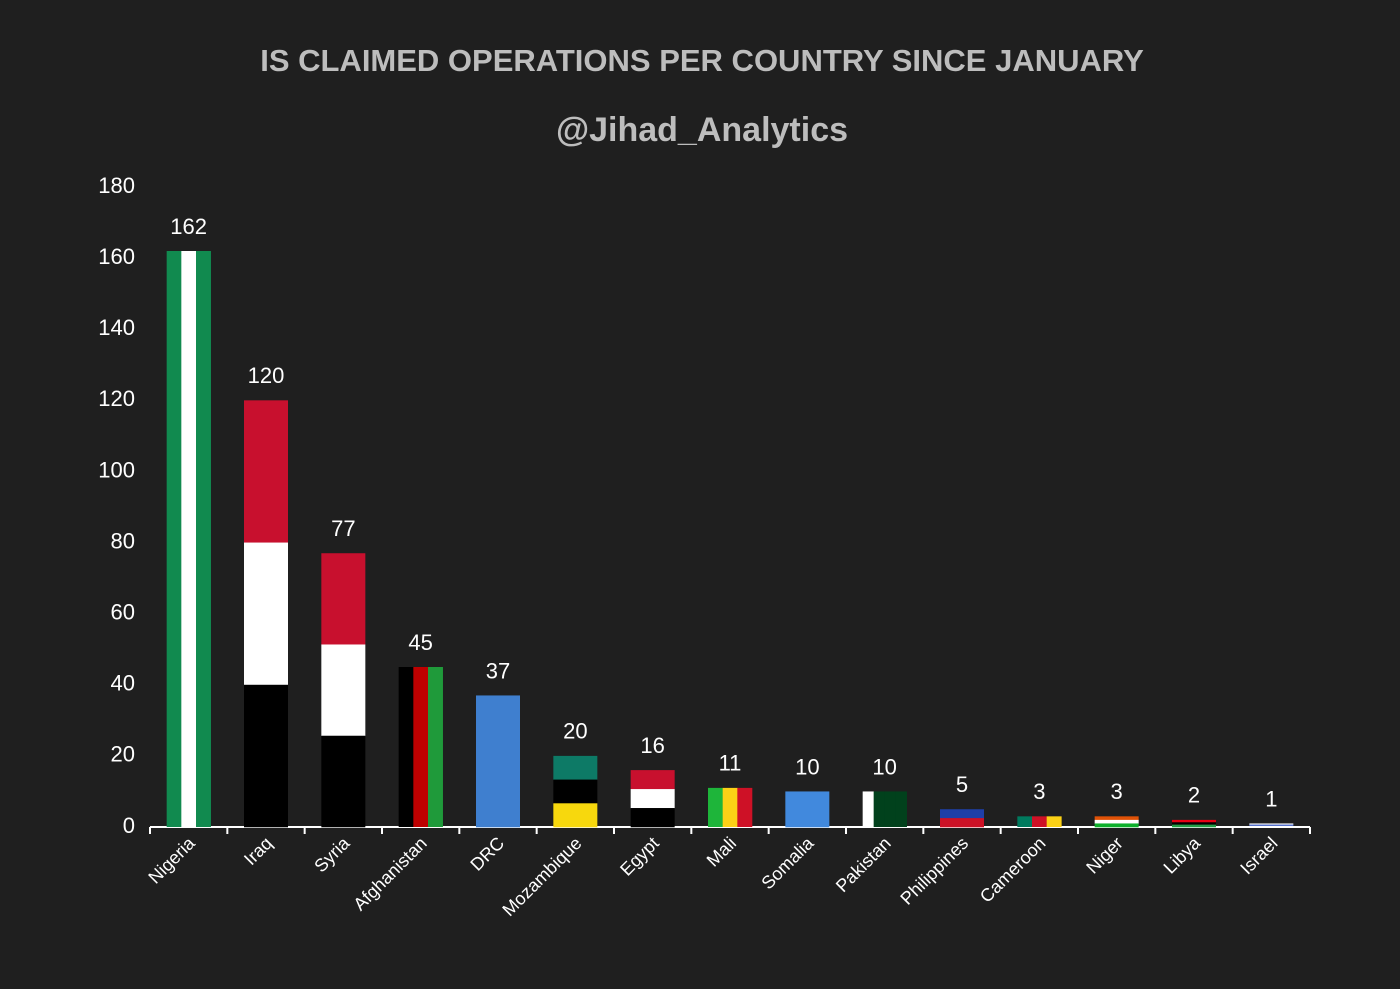  Describe the element at coordinates (721, 851) in the screenshot. I see `x-tick-label: Mali` at that location.